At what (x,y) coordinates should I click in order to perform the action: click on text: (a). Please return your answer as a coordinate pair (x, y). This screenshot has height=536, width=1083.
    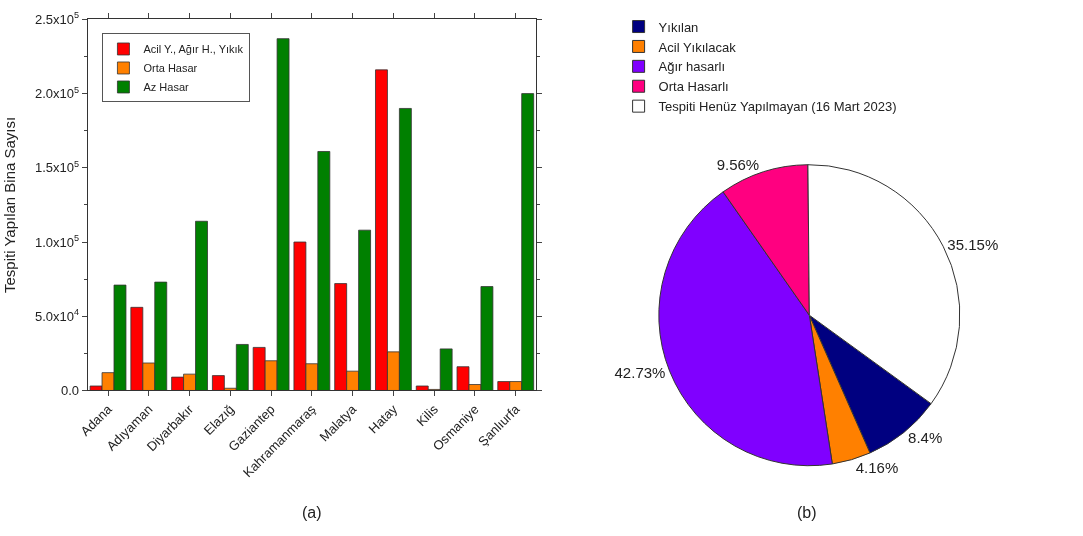
    Looking at the image, I should click on (312, 512).